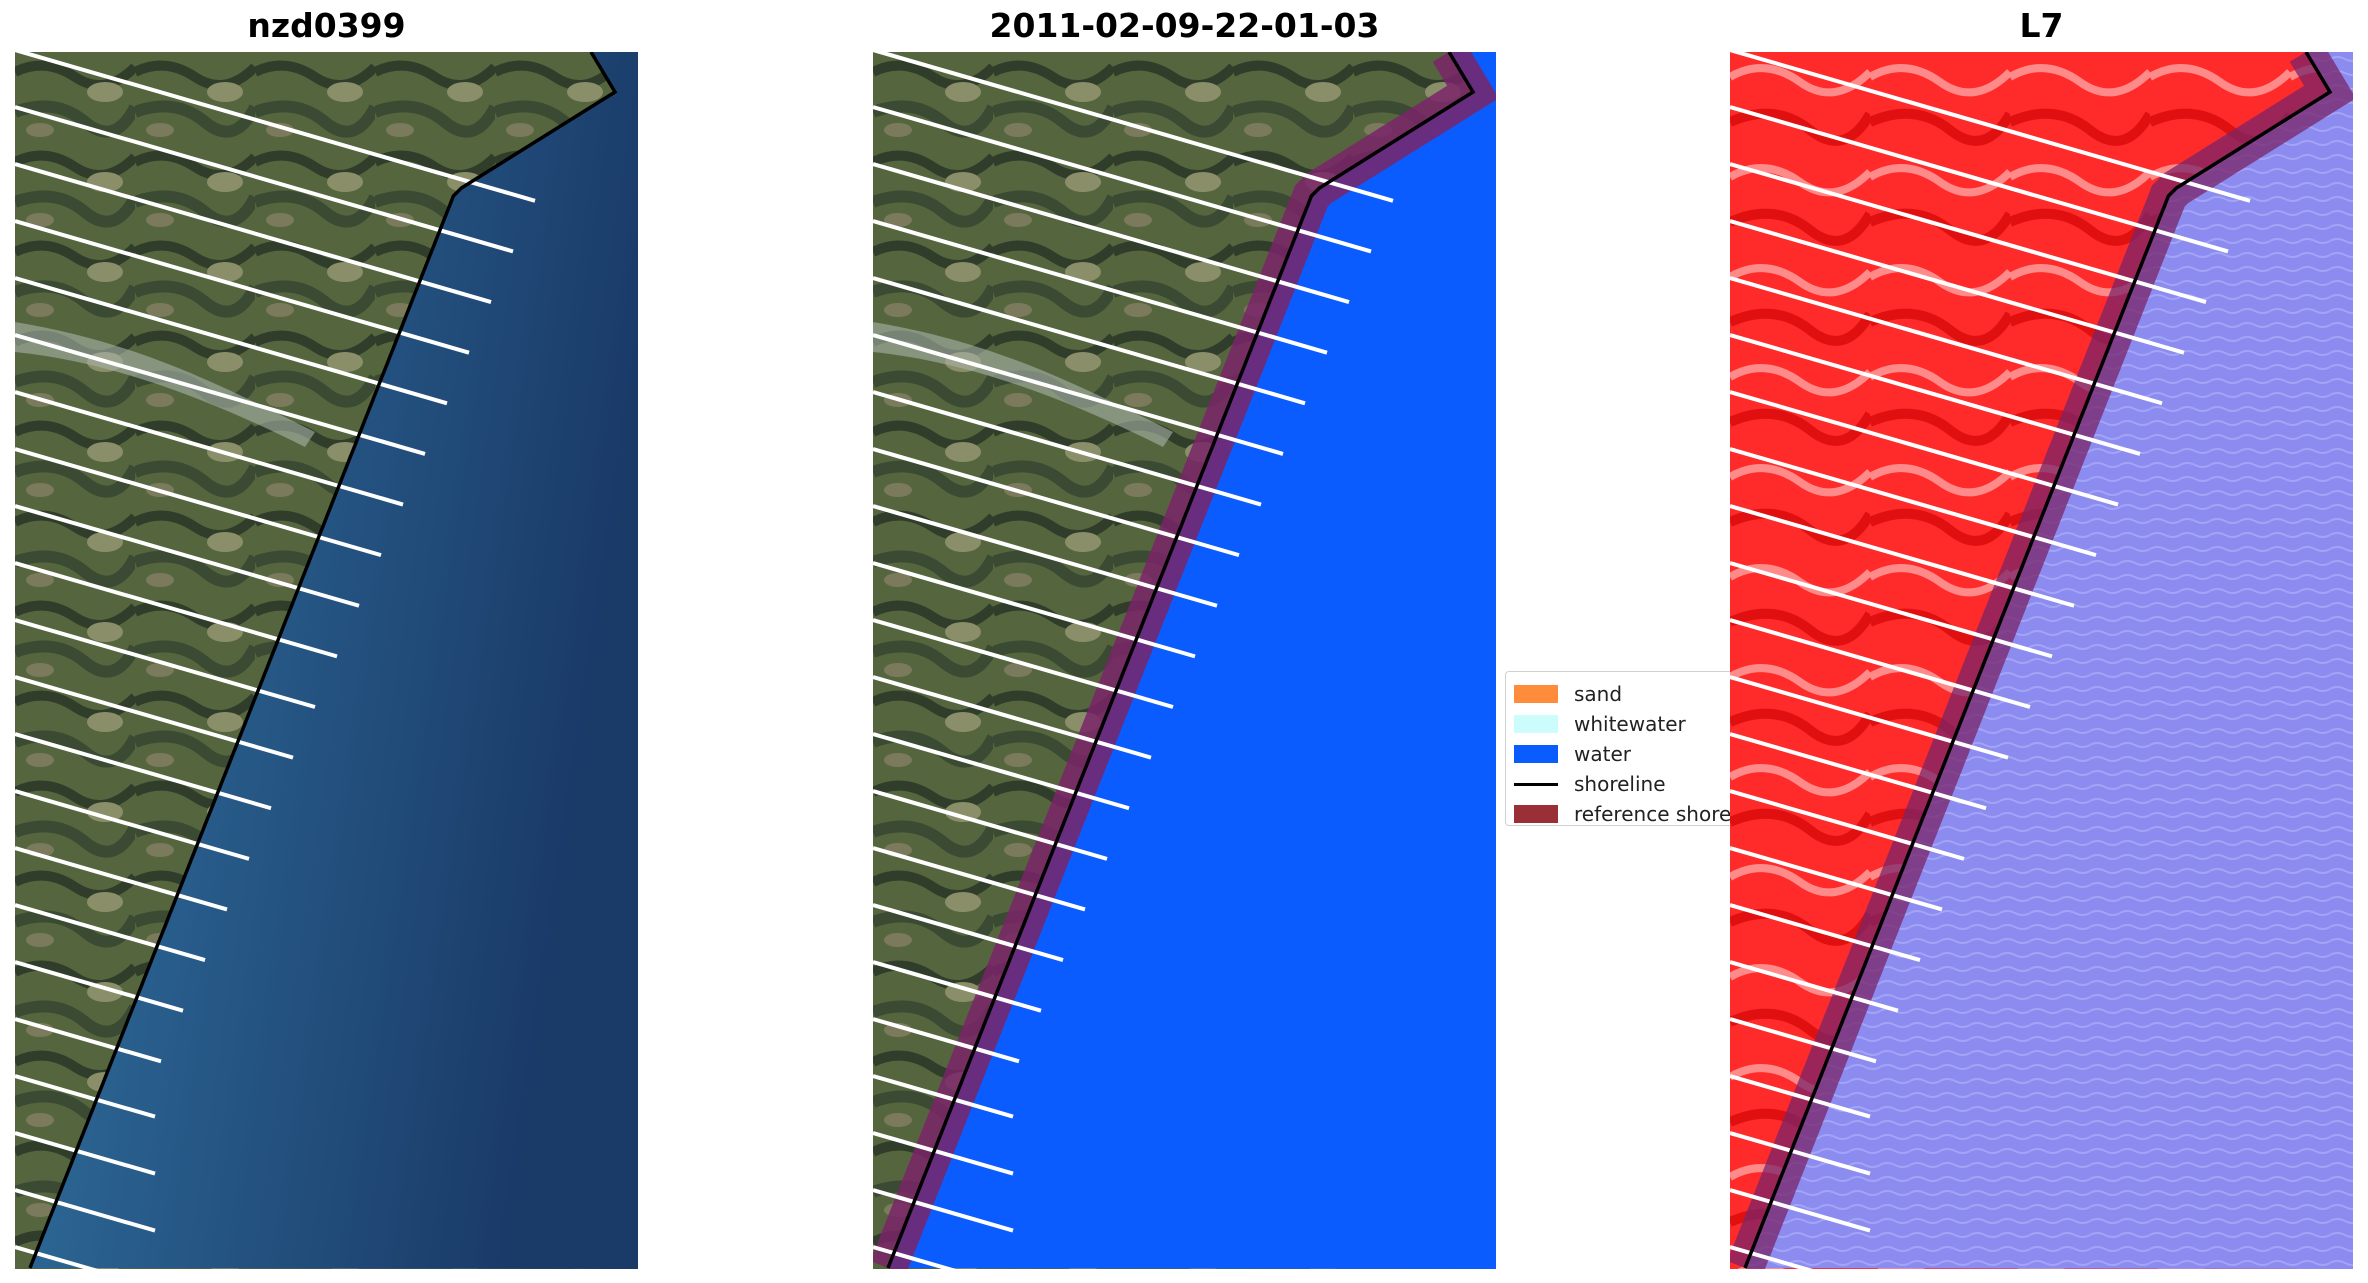 This screenshot has width=2368, height=1283. I want to click on legend-item-whitewater: whitewater, so click(1600, 724).